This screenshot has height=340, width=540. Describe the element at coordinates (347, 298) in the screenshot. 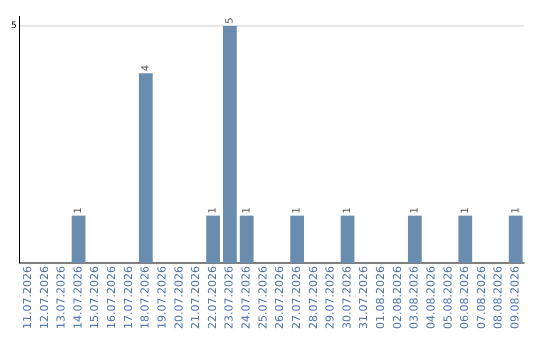

I see `x-tick-label: 30.07.2026` at that location.